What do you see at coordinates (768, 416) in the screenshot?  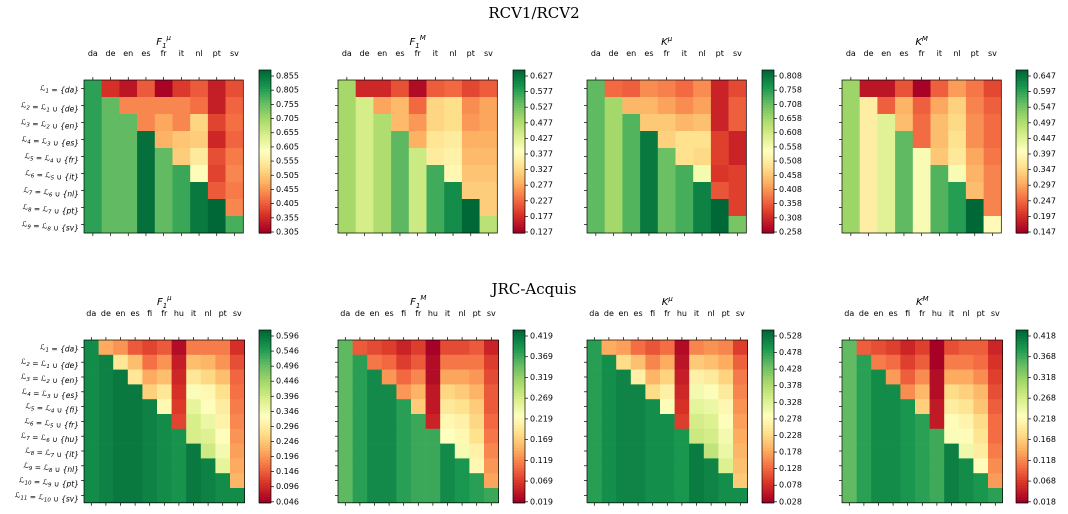 I see `colorbar-frame` at bounding box center [768, 416].